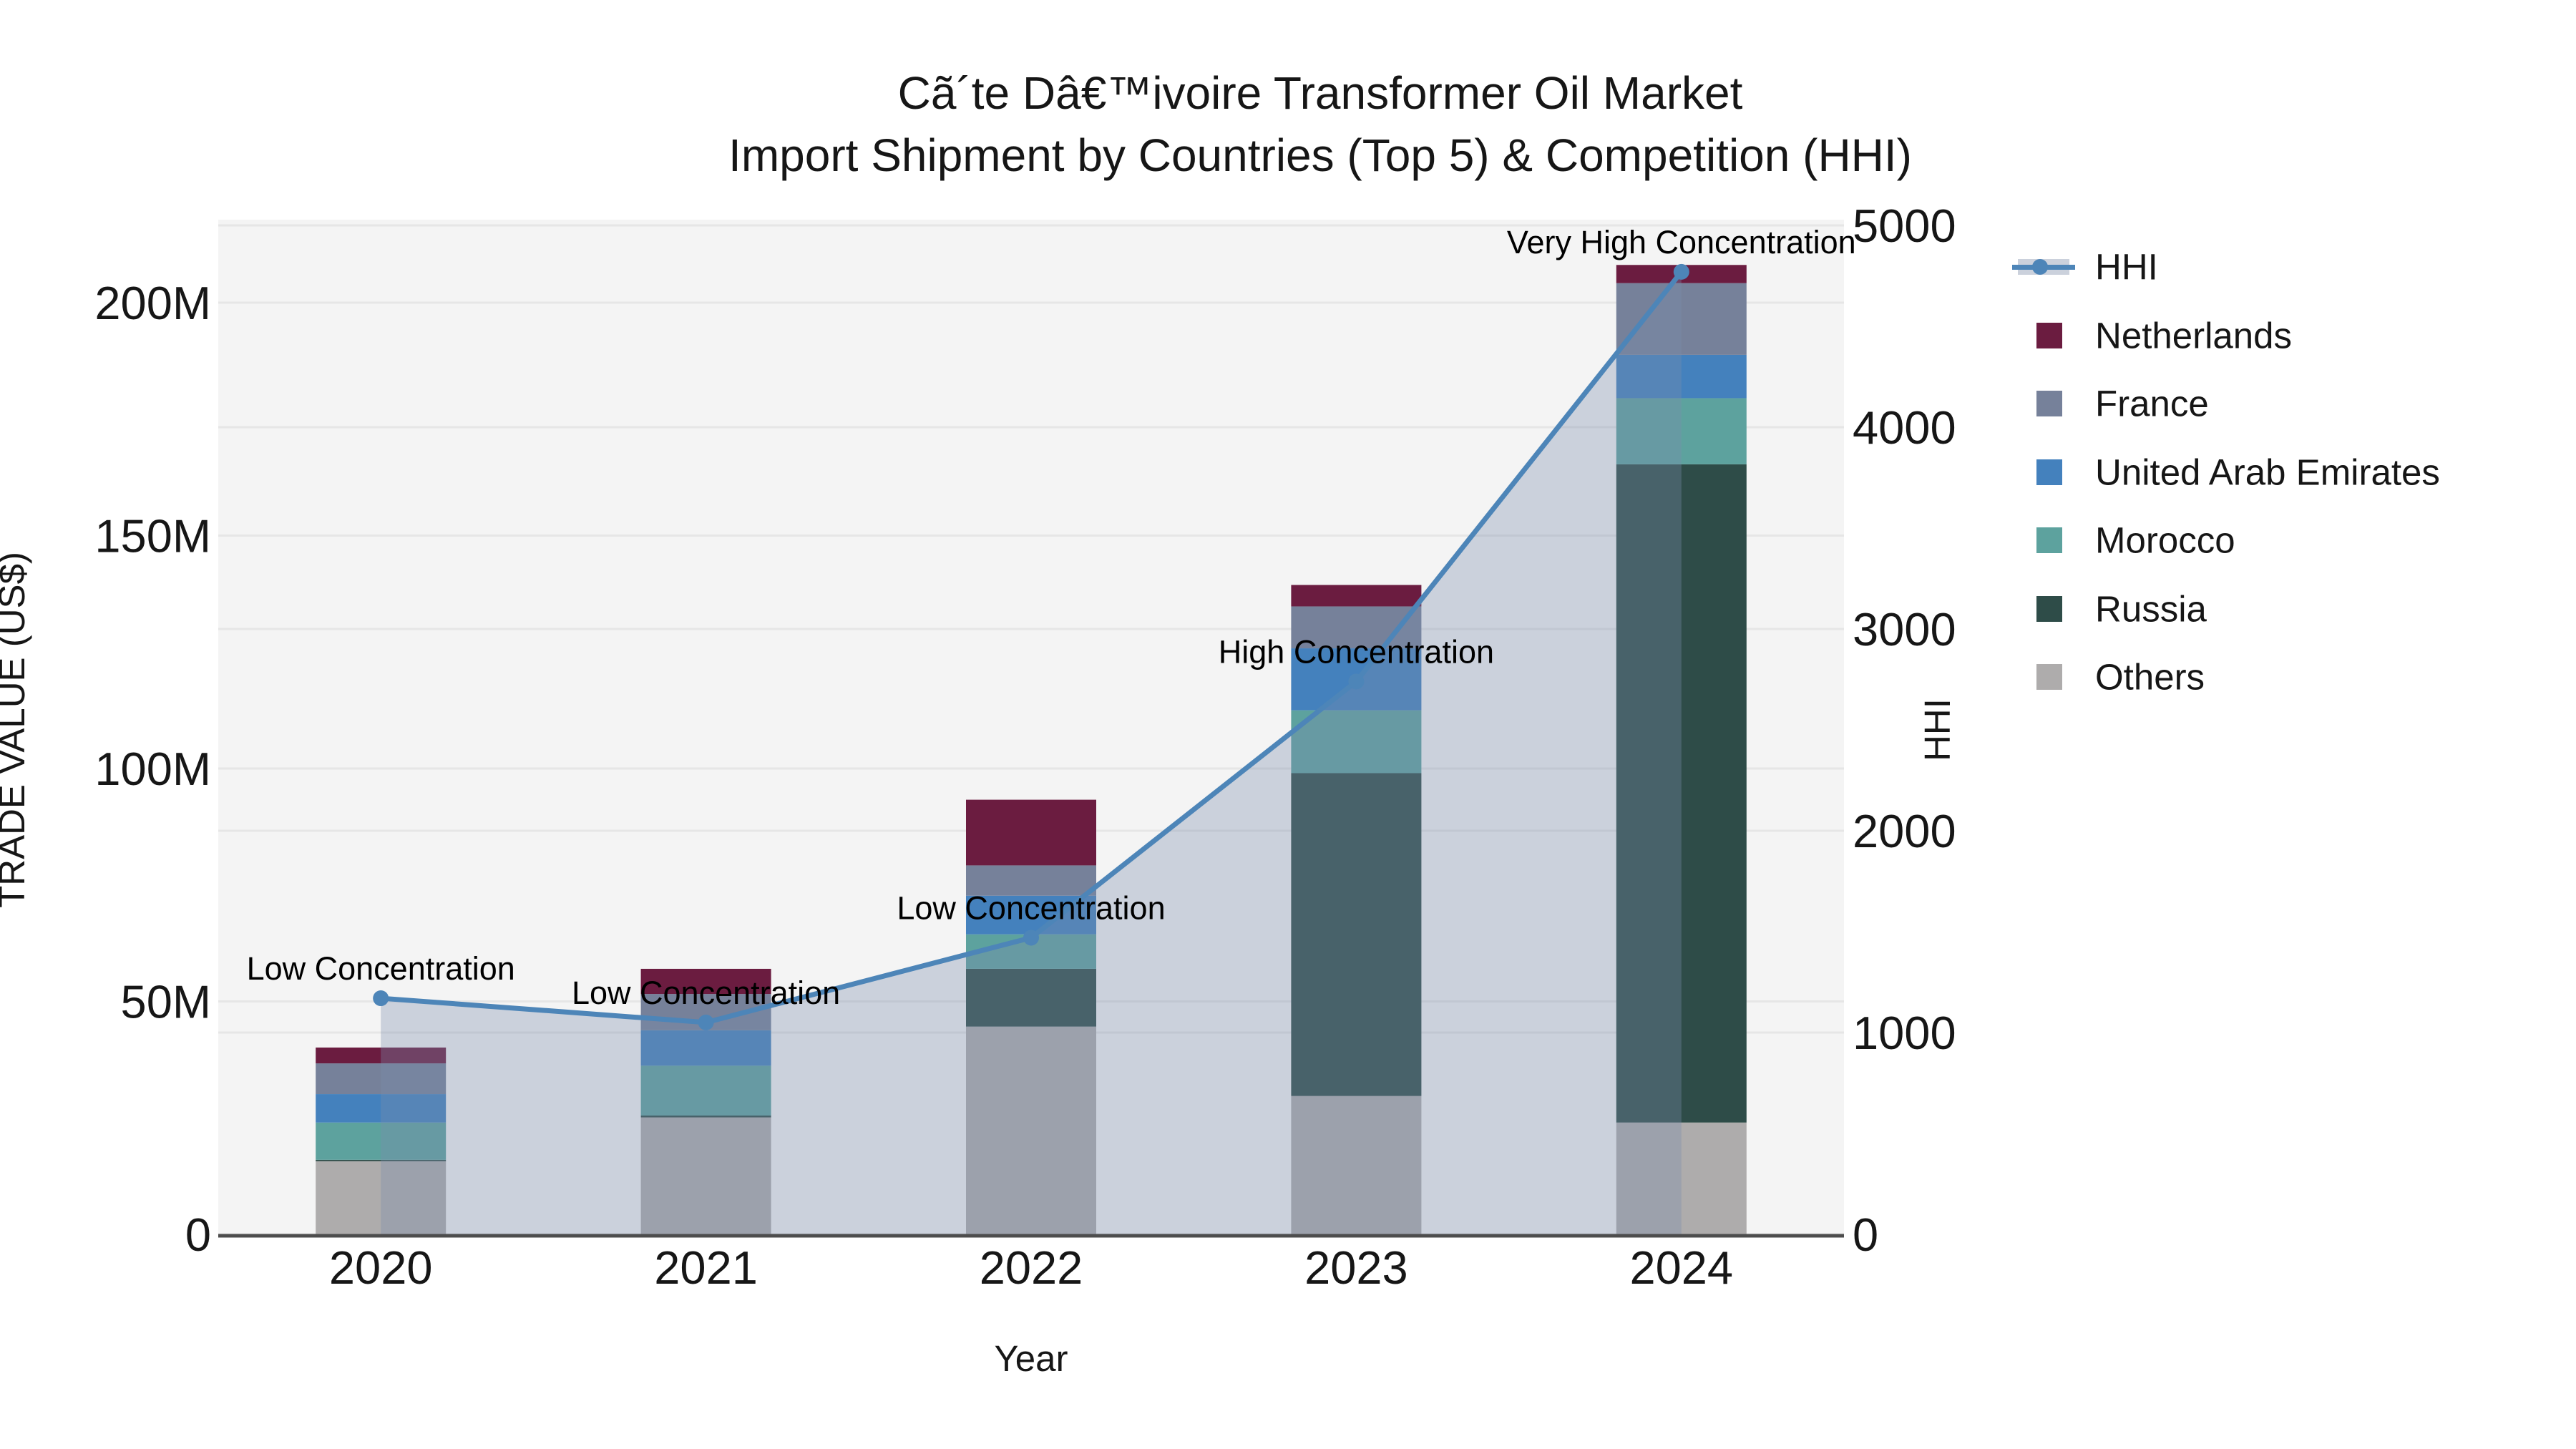 The width and height of the screenshot is (2576, 1449). What do you see at coordinates (705, 1116) in the screenshot?
I see `bar-segment-russia-2021` at bounding box center [705, 1116].